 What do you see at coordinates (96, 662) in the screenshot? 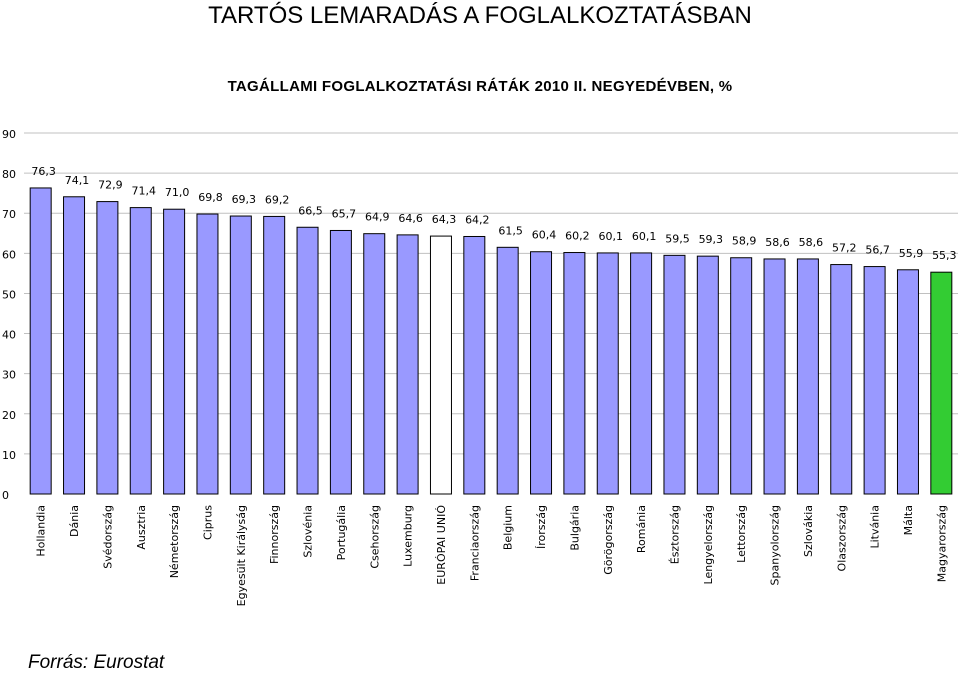
I see `source-note: Forrás: Eurostat` at bounding box center [96, 662].